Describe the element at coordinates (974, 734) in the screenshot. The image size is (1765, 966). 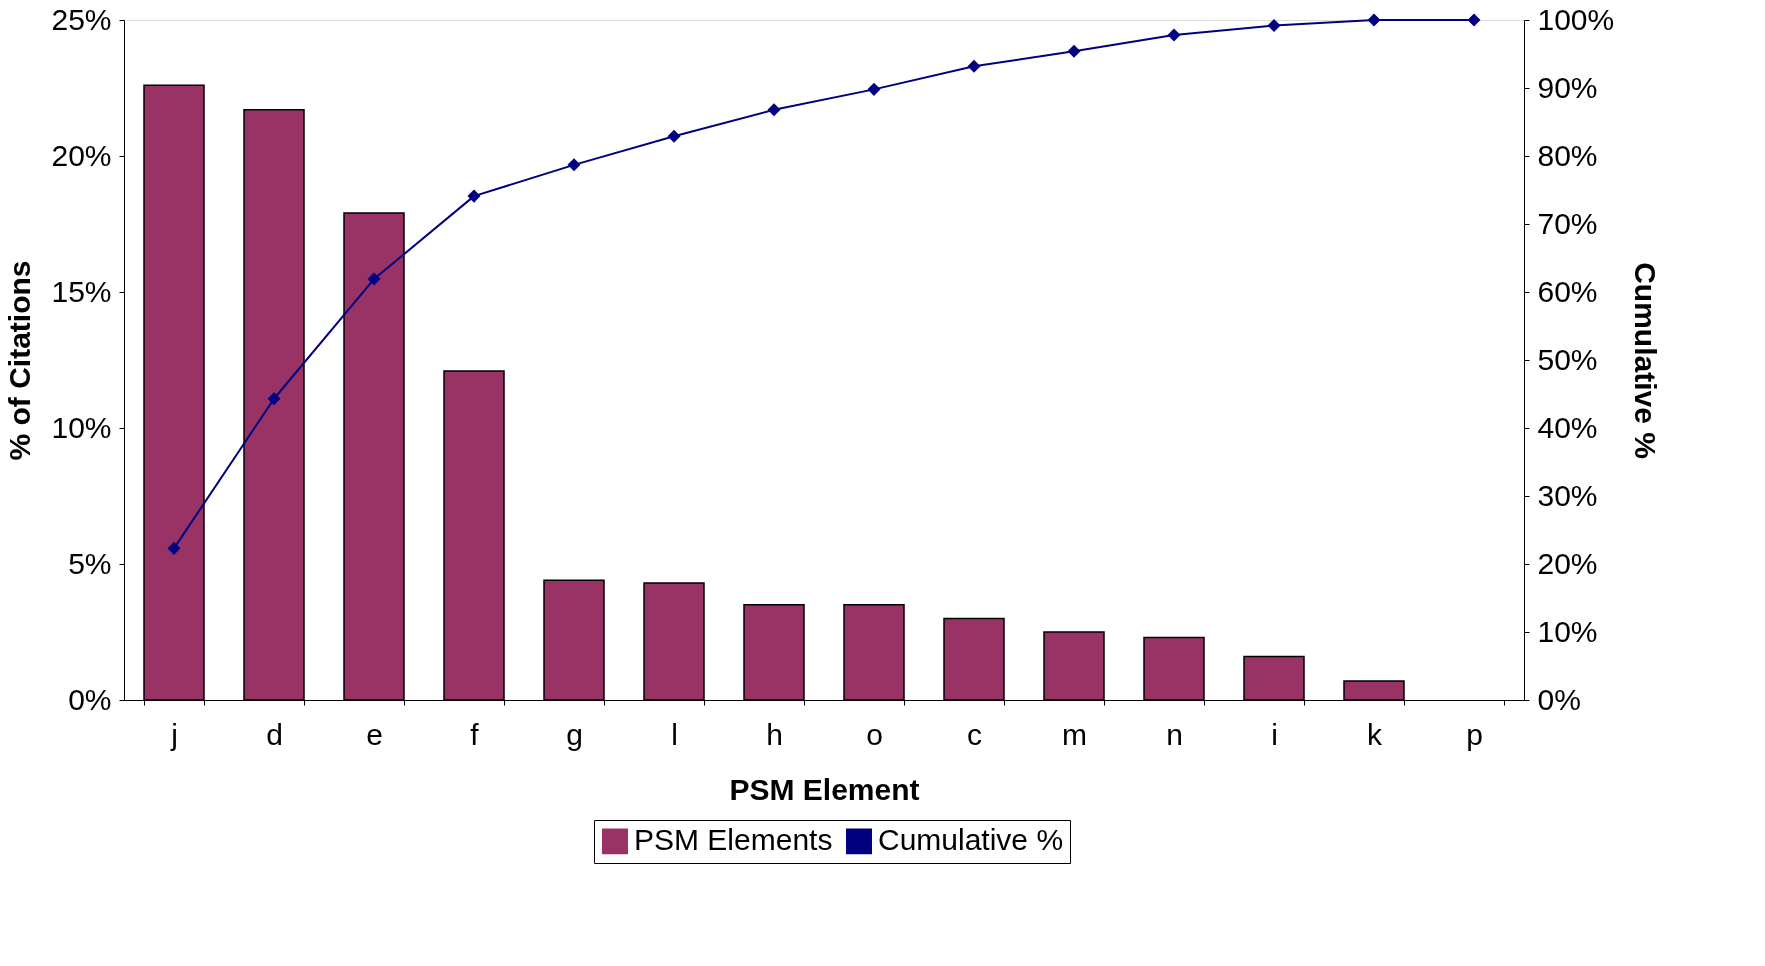
I see `x-tick-label: c` at that location.